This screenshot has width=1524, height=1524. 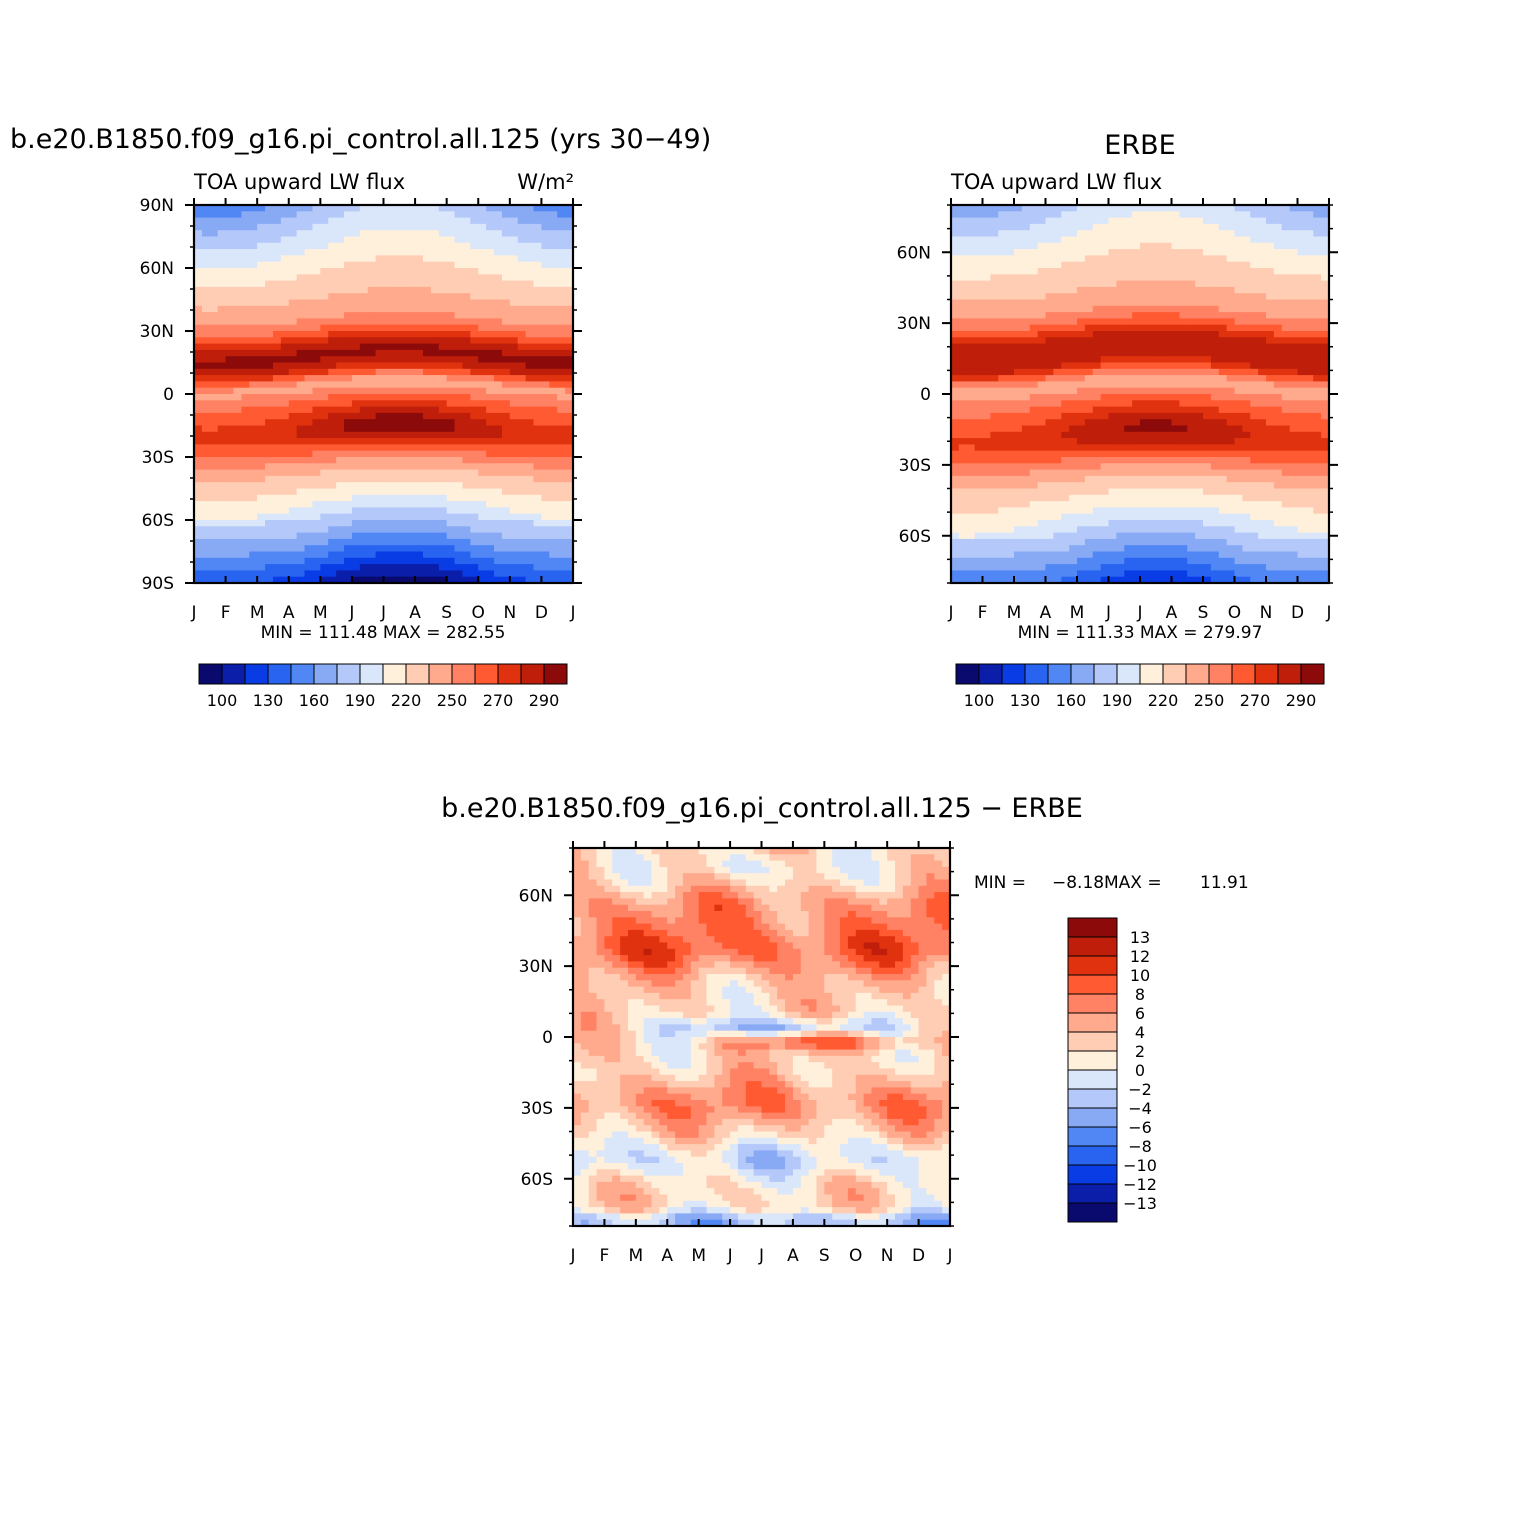 What do you see at coordinates (302, 674) in the screenshot?
I see `colorbar-swatch` at bounding box center [302, 674].